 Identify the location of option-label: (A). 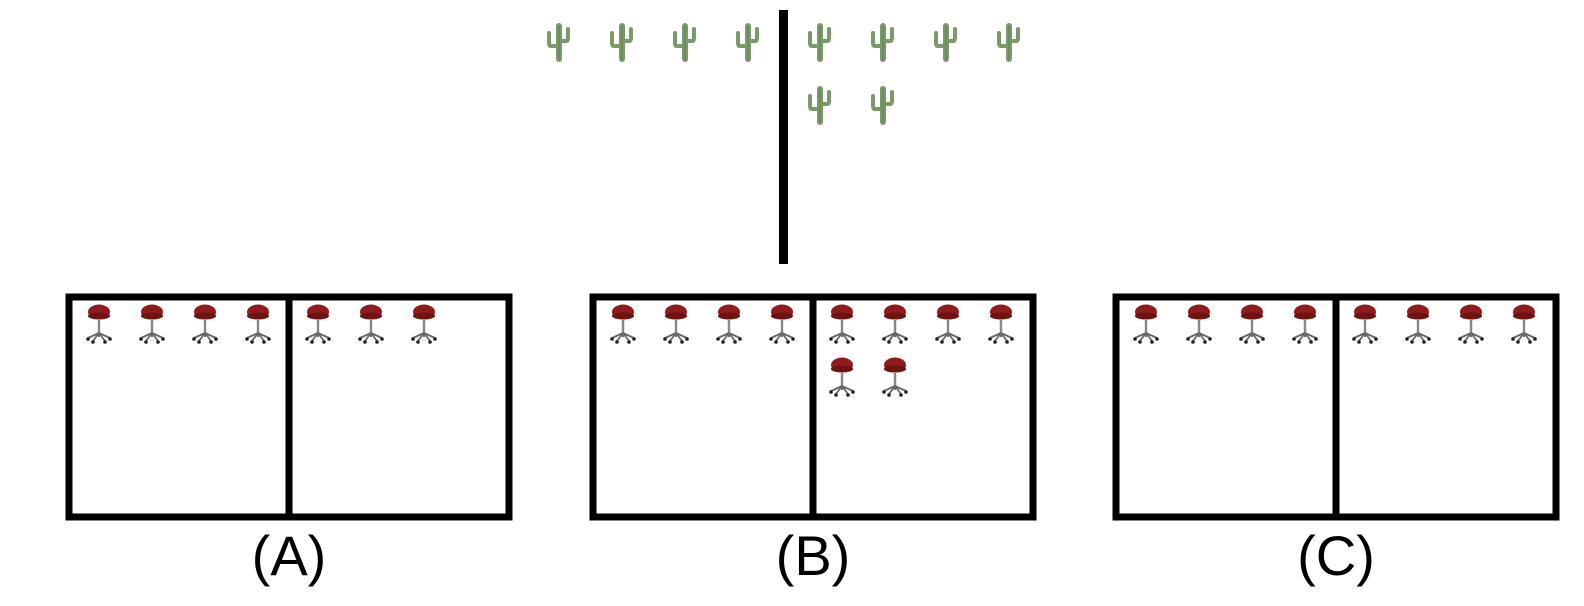
(289, 555).